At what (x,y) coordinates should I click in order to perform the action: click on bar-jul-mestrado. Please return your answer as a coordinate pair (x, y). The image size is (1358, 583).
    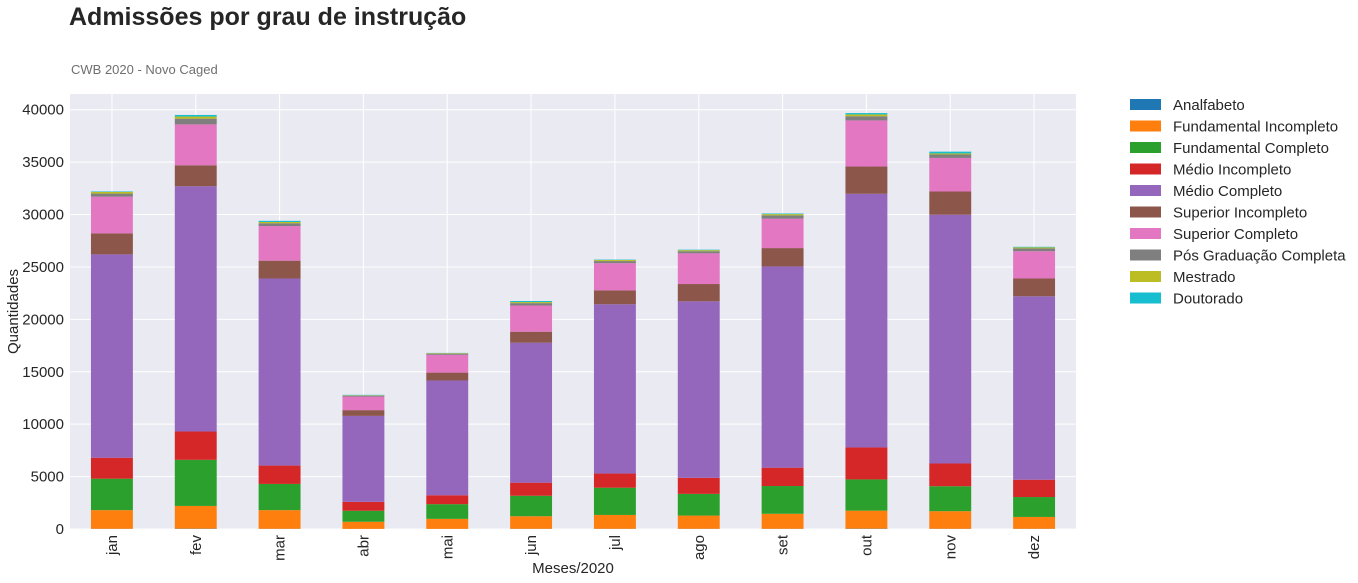
    Looking at the image, I should click on (614, 261).